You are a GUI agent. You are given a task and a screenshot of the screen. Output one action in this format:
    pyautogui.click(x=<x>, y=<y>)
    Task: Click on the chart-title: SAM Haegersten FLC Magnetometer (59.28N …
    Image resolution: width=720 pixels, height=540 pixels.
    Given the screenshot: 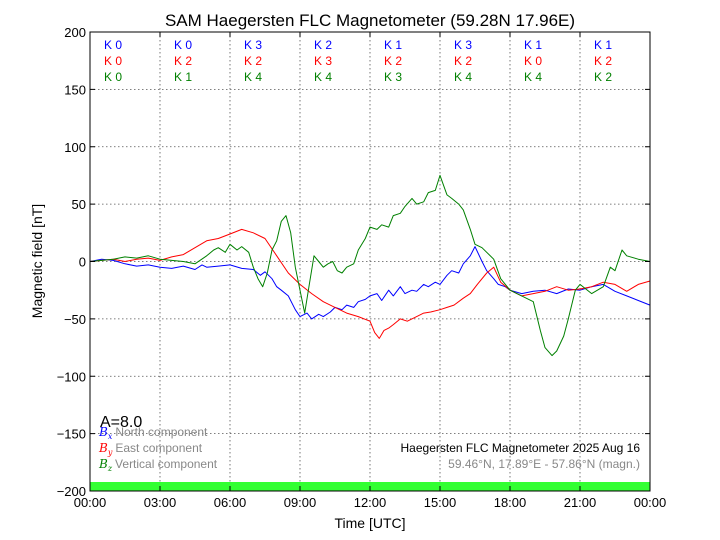 What is the action you would take?
    pyautogui.click(x=370, y=20)
    